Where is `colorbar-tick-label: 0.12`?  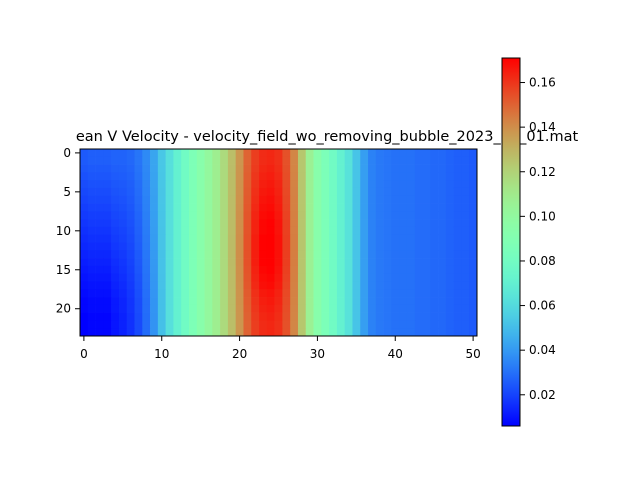 colorbar-tick-label: 0.12 is located at coordinates (542, 172).